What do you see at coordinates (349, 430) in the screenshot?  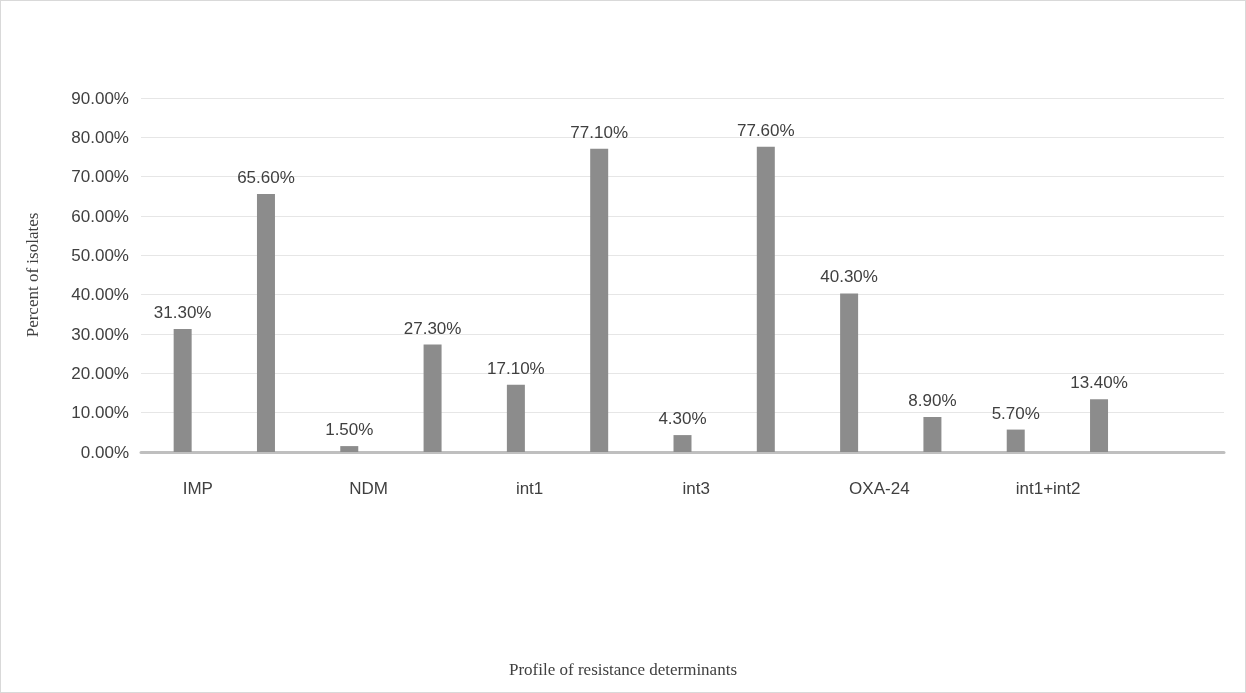 I see `data-label: 1.50%` at bounding box center [349, 430].